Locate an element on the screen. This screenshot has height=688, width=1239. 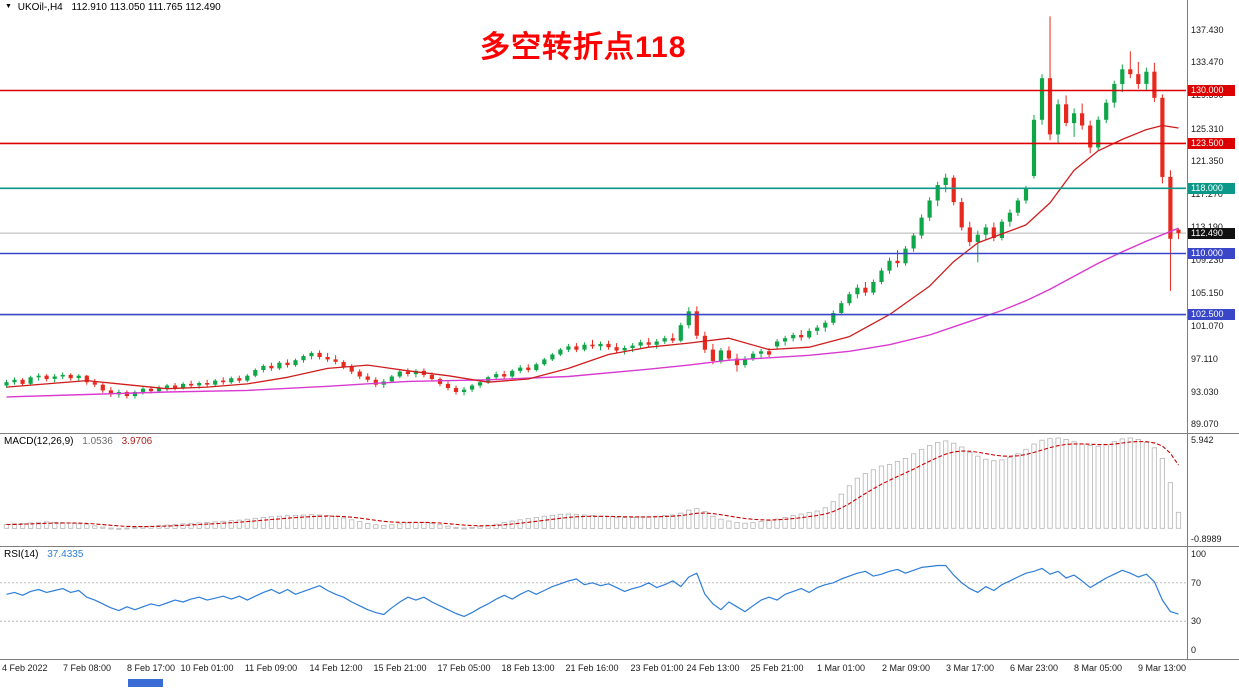
rsi-axis-label: 70 is located at coordinates (1196, 583).